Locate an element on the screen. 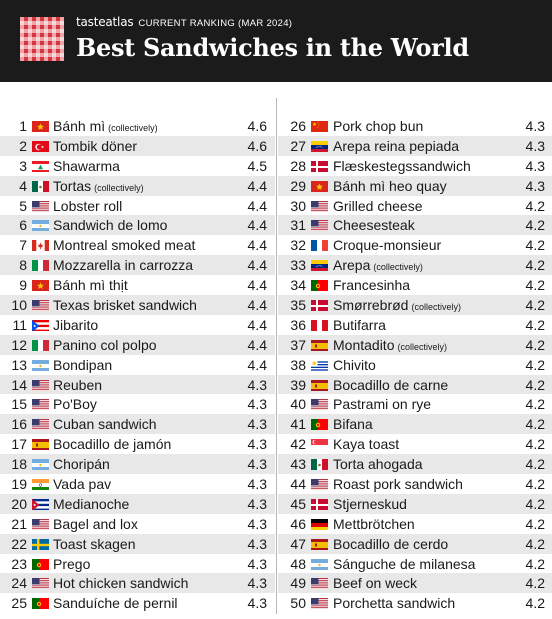 This screenshot has height=619, width=552. ranking-row: 14 Reuben 4.3 is located at coordinates (137, 384).